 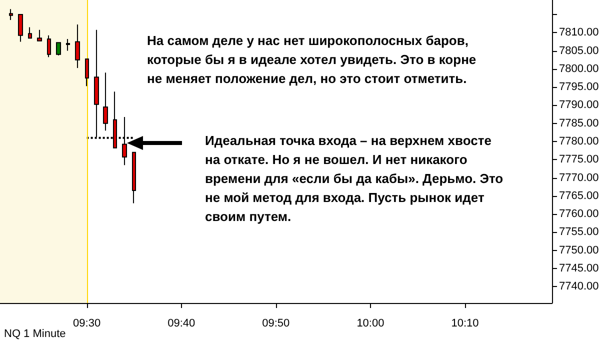 What do you see at coordinates (579, 268) in the screenshot?
I see `y-tick-label: 7745.00` at bounding box center [579, 268].